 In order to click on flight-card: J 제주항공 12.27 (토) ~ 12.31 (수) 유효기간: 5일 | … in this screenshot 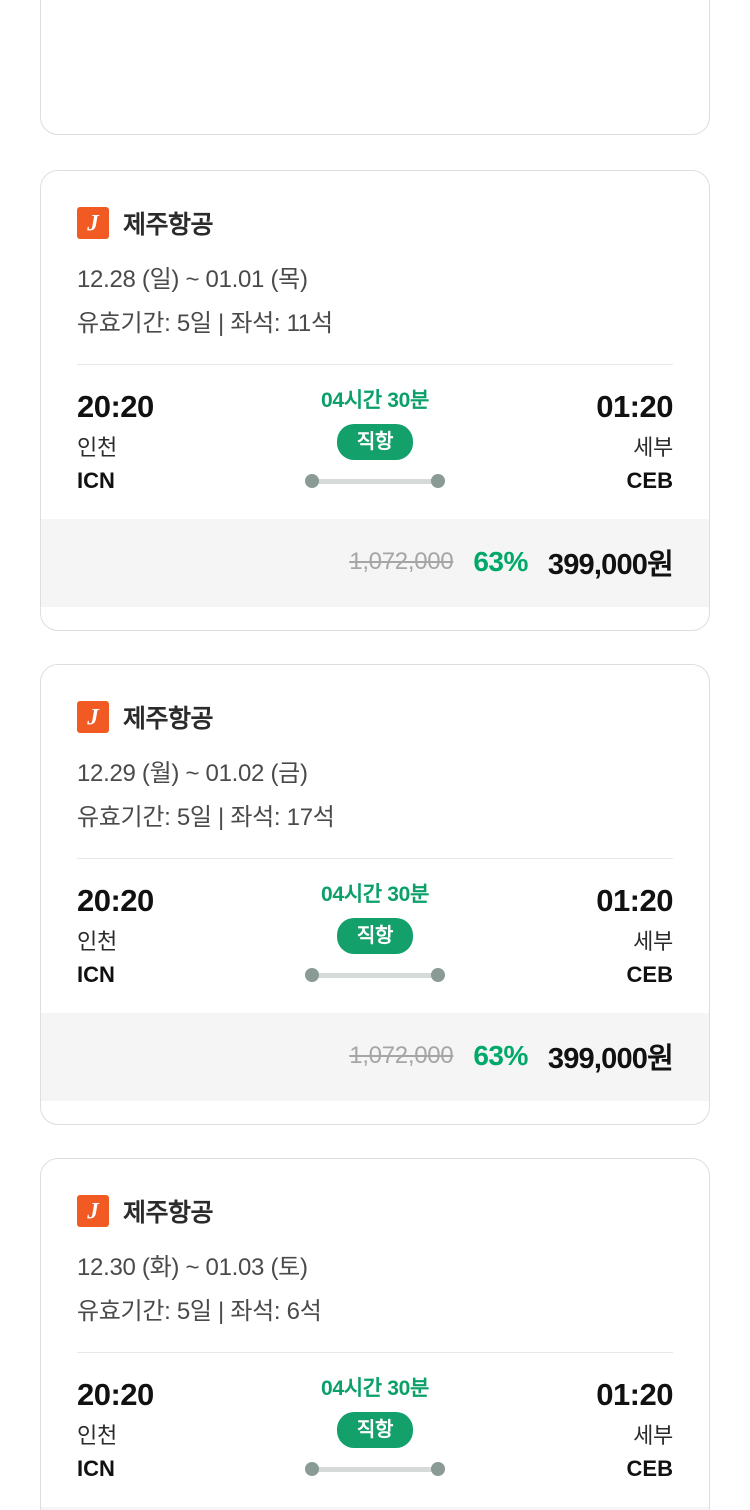, I will do `click(375, 67)`.